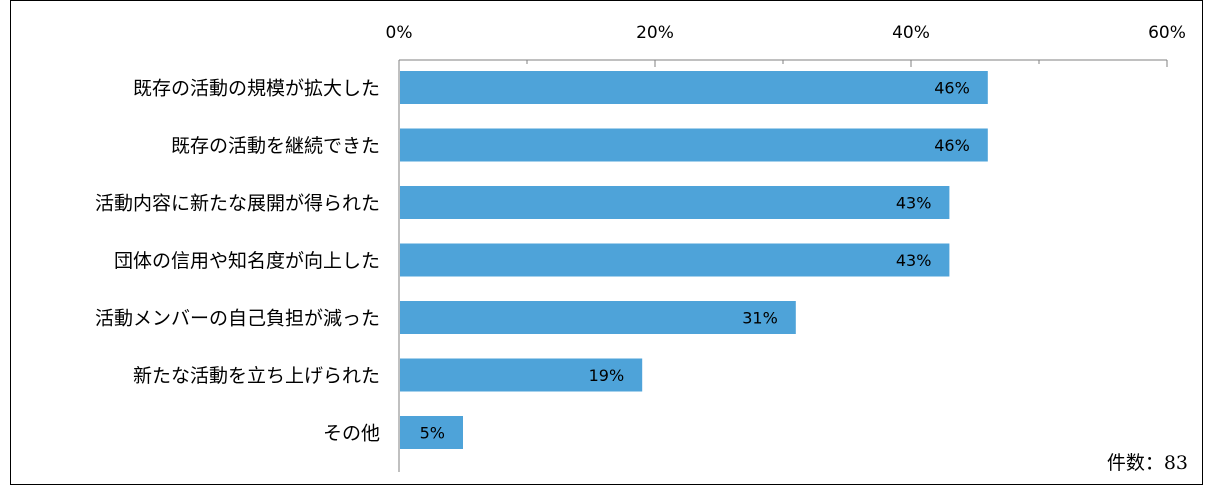  Describe the element at coordinates (237, 204) in the screenshot. I see `category-label: 活動内容に新たな展開が得られた` at that location.